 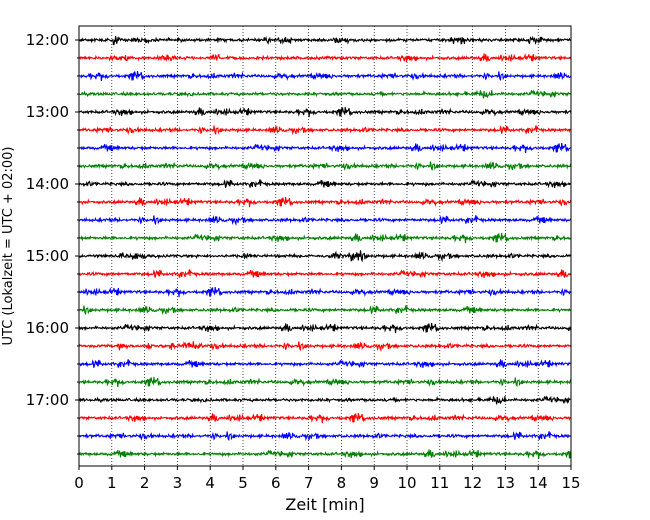 What do you see at coordinates (47, 112) in the screenshot?
I see `y-tick-label: 13:00` at bounding box center [47, 112].